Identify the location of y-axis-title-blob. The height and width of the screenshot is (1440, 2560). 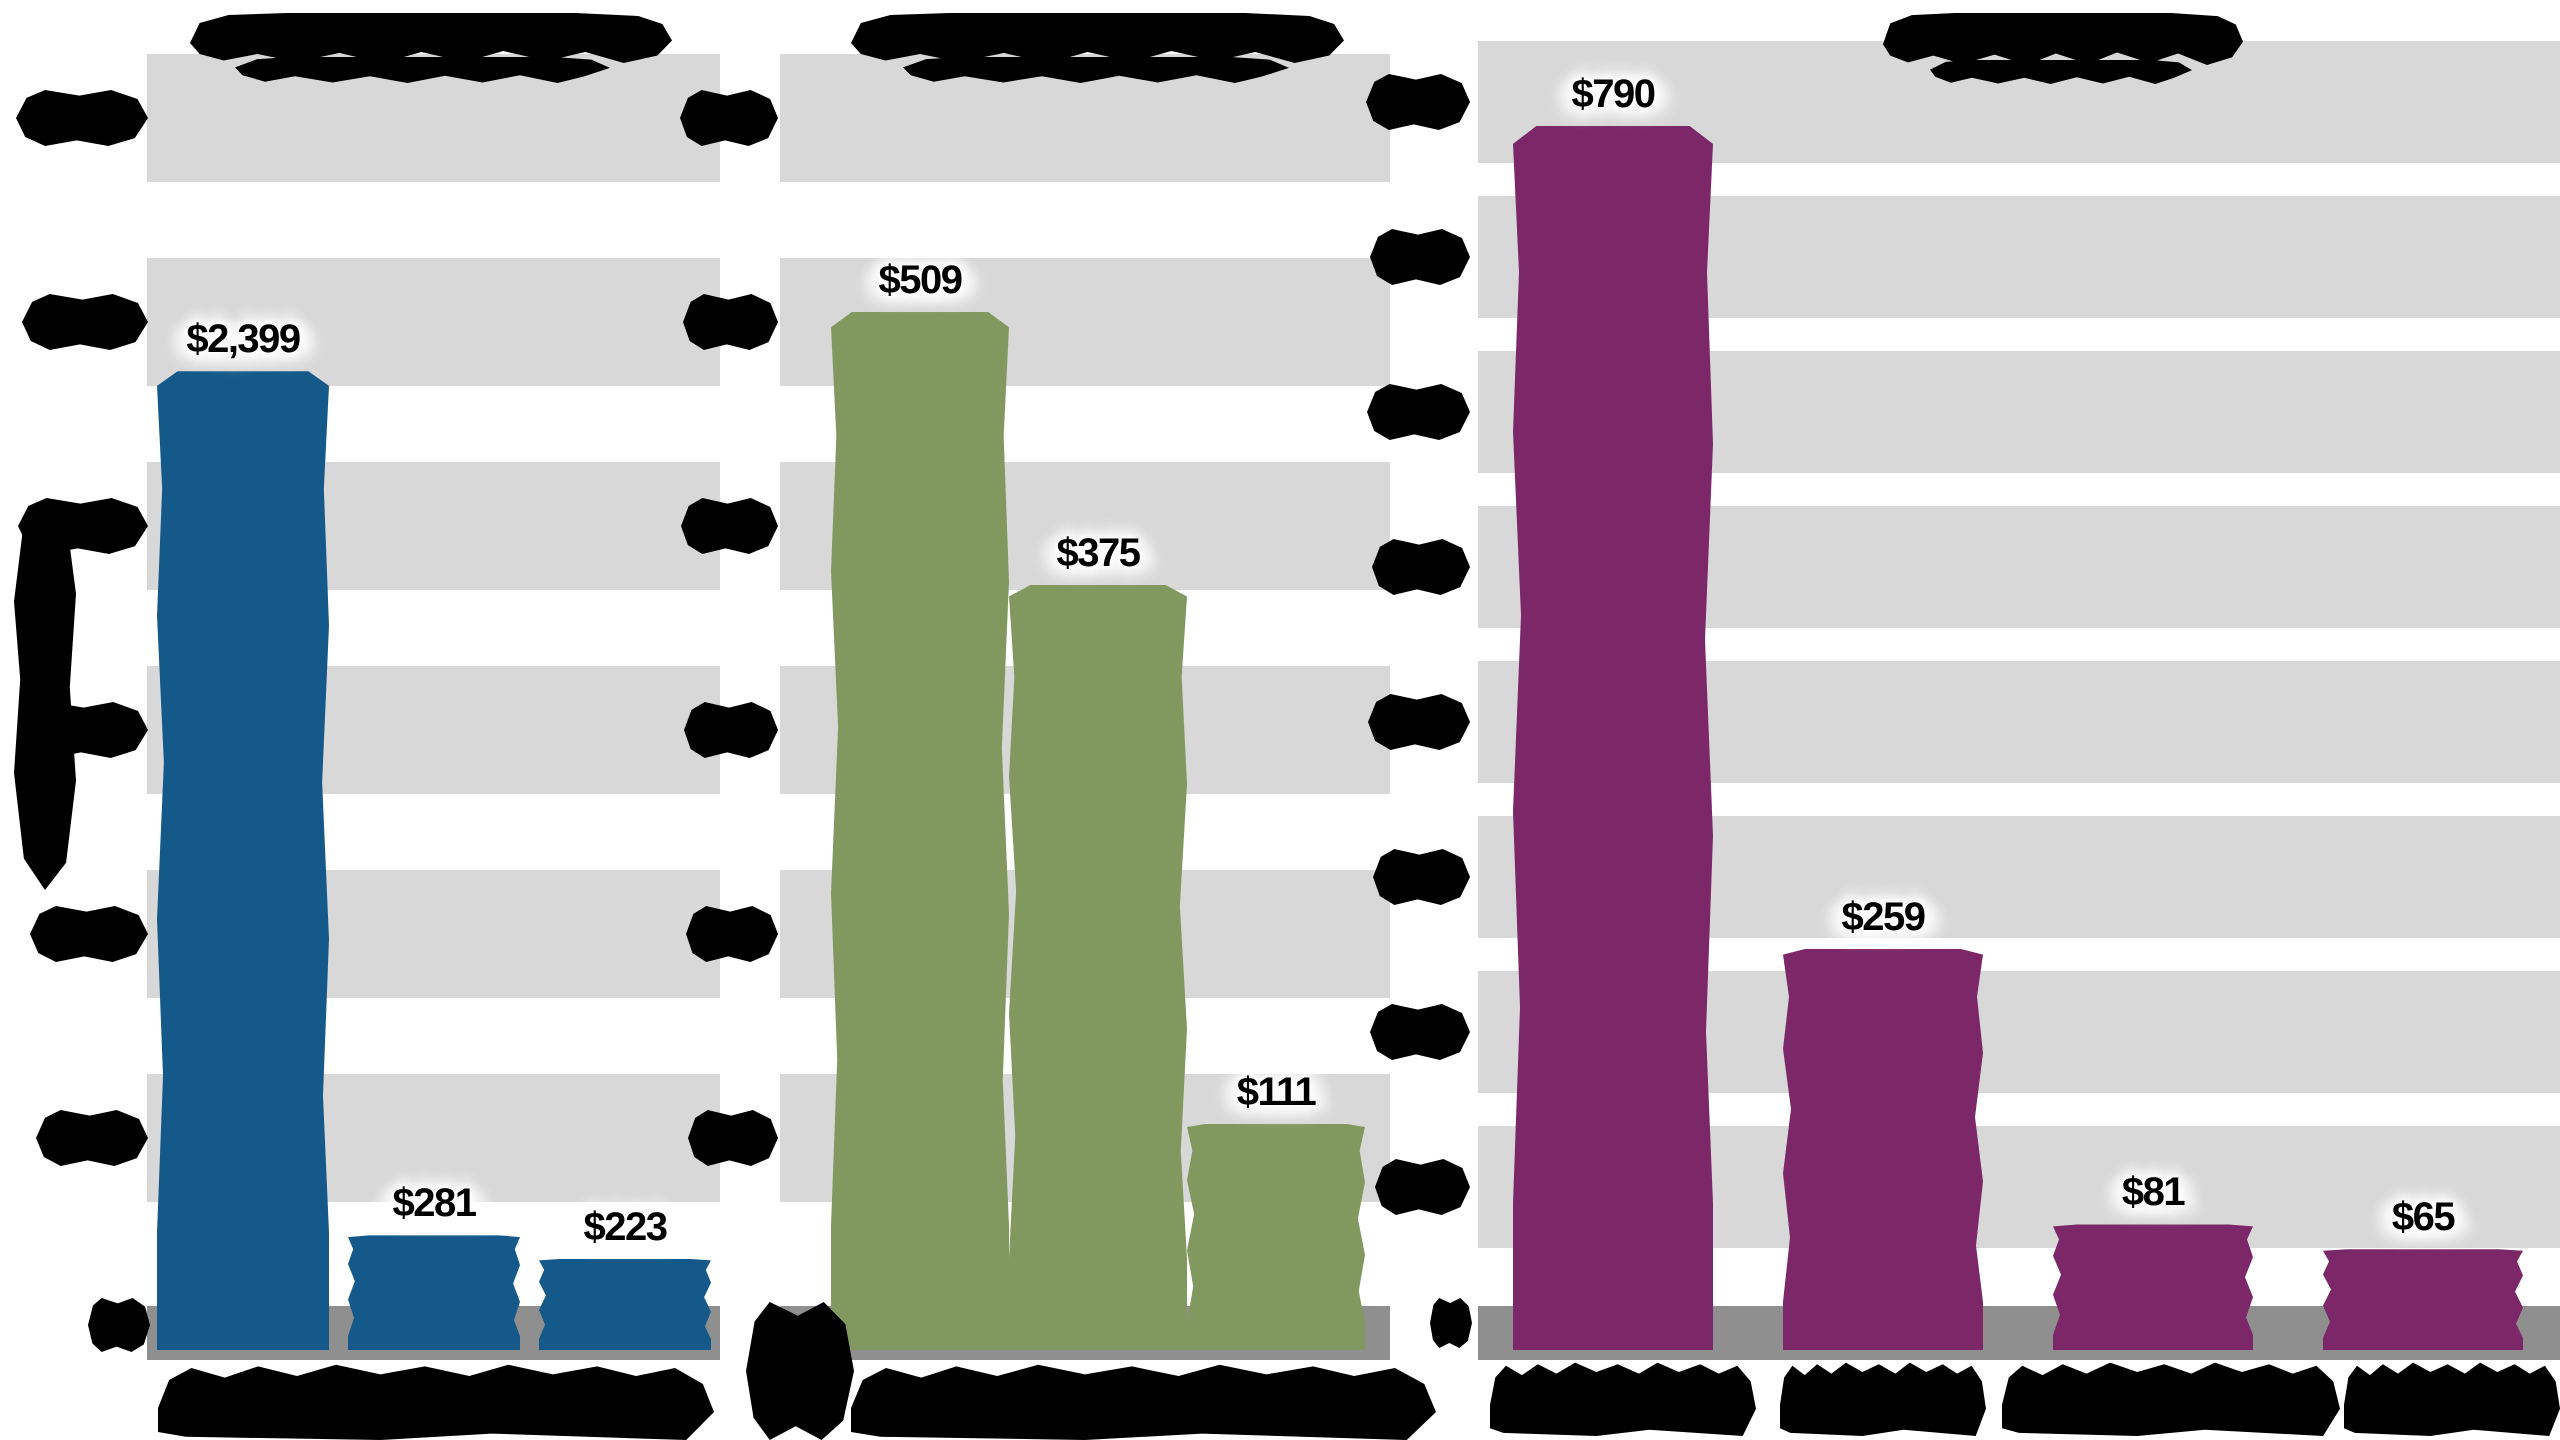
(45, 695).